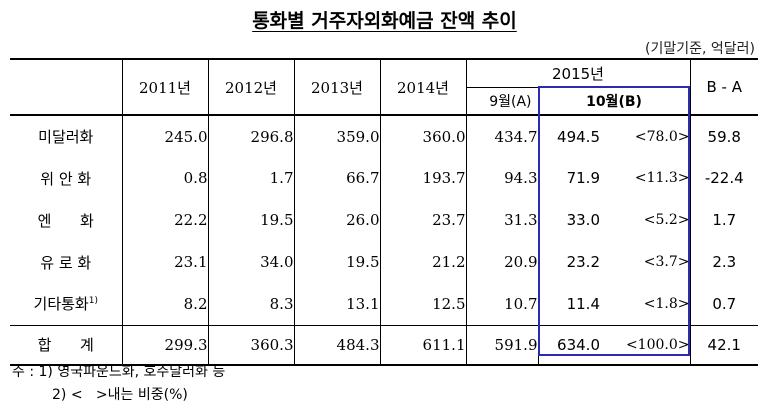 The height and width of the screenshot is (407, 769). I want to click on cell-value: 360.0, so click(423, 136).